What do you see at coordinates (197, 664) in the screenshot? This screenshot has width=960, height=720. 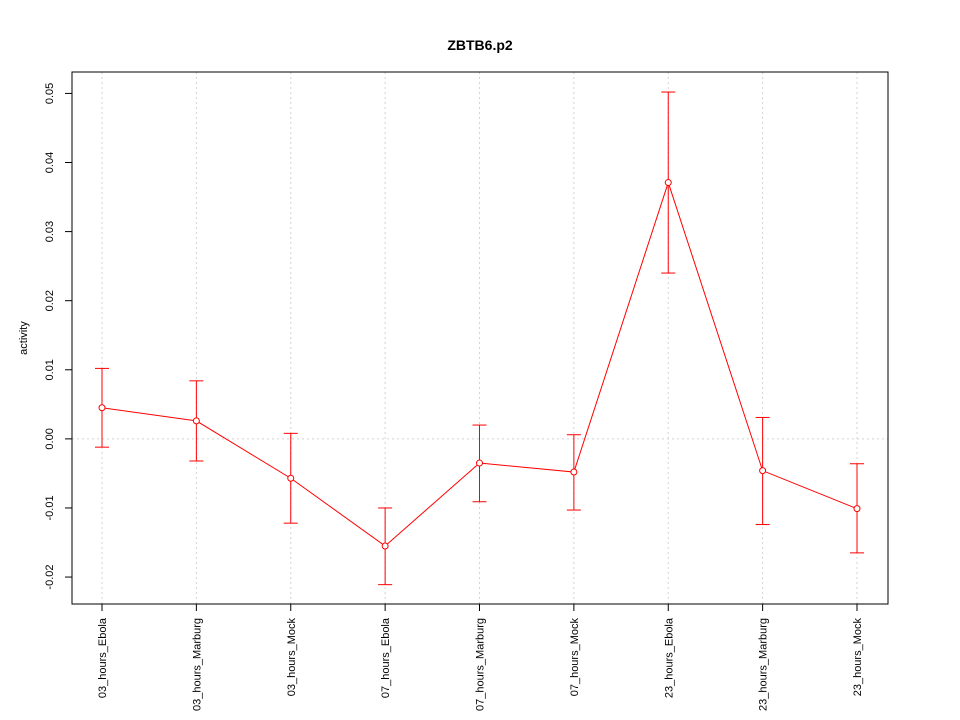 I see `x-tick-label: 03_hours_Marburg` at bounding box center [197, 664].